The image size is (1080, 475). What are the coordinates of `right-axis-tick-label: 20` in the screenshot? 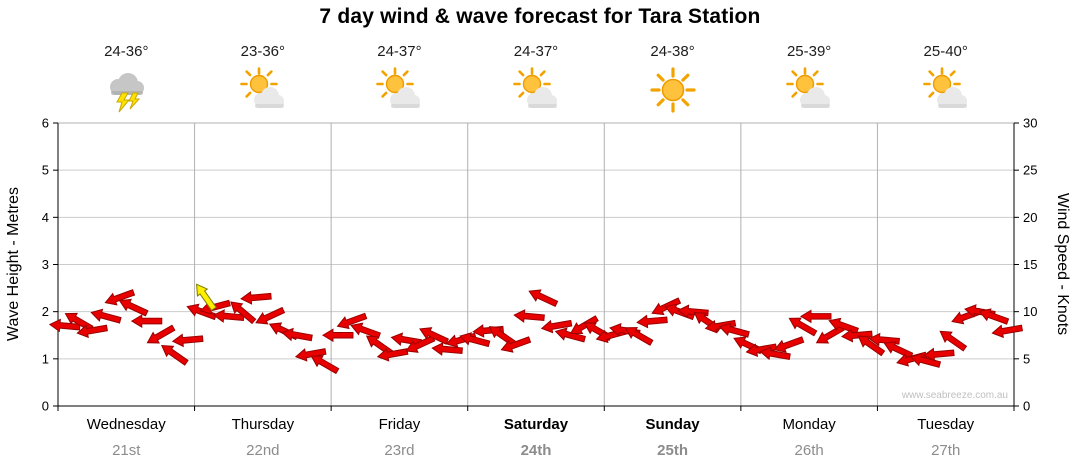 It's located at (1030, 217).